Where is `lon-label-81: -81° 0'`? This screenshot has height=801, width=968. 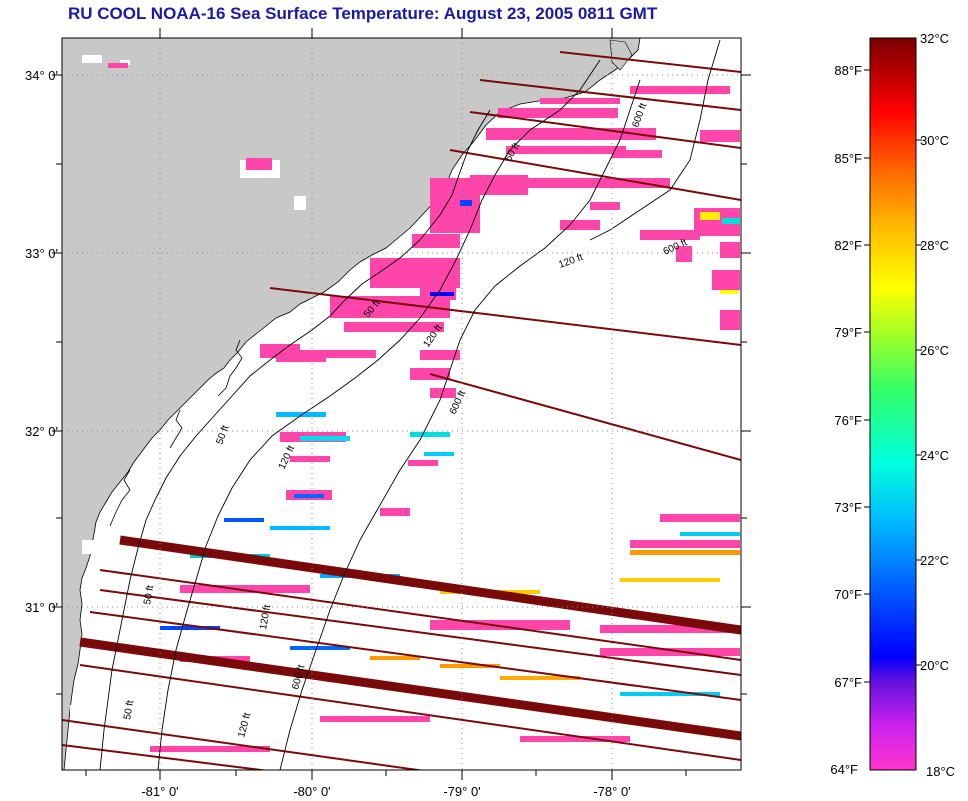 lon-label-81: -81° 0' is located at coordinates (159, 791).